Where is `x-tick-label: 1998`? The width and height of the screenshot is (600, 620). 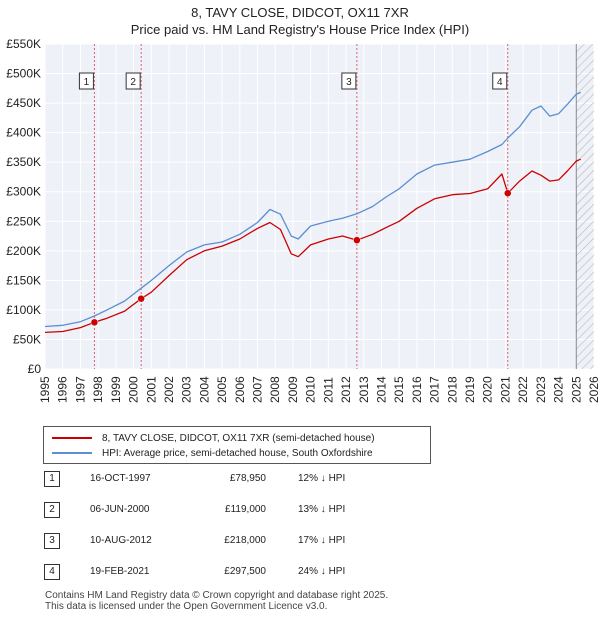
x-tick-label: 1998 is located at coordinates (98, 389).